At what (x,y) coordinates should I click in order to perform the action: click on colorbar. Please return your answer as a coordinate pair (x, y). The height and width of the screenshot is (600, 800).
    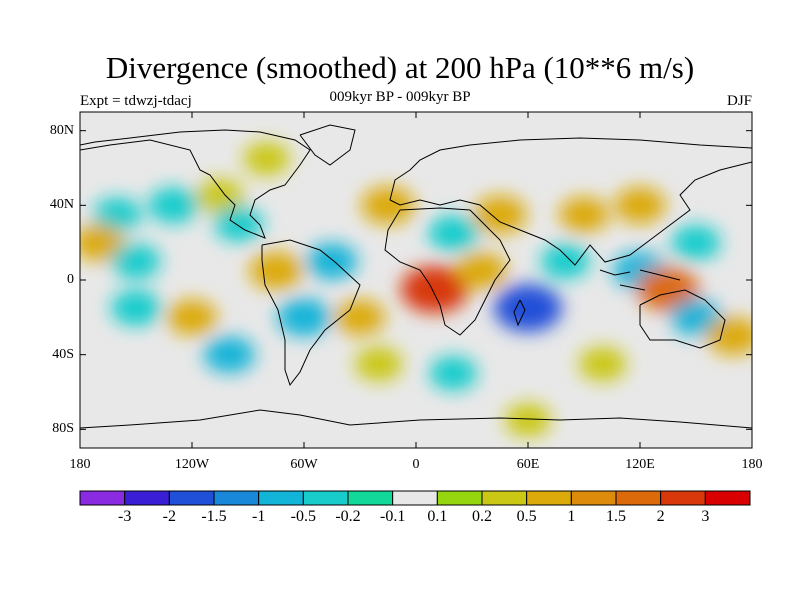
    Looking at the image, I should click on (415, 498).